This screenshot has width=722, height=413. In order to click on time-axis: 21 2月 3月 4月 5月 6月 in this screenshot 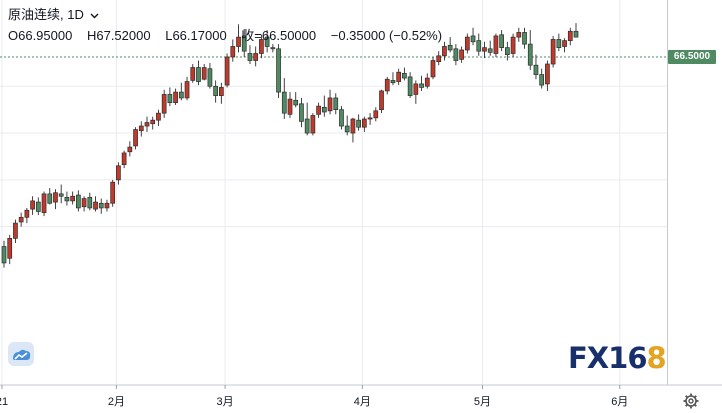, I will do `click(314, 396)`.